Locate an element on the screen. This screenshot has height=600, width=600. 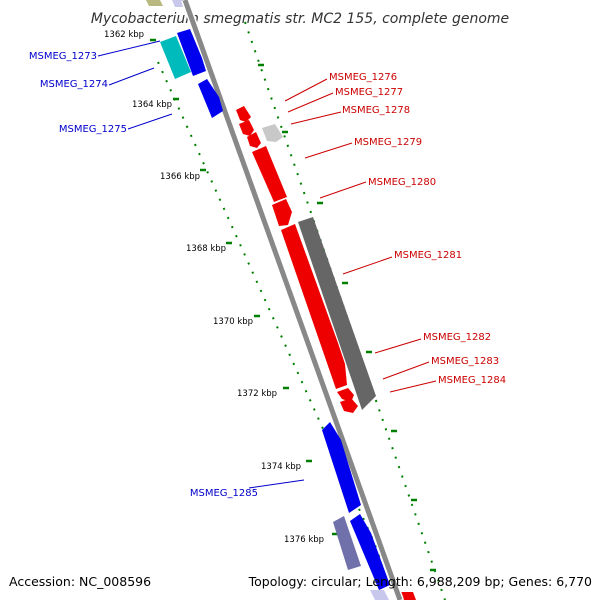
gene-label-msmeg-1277: MSMEG_1277 is located at coordinates (369, 92).